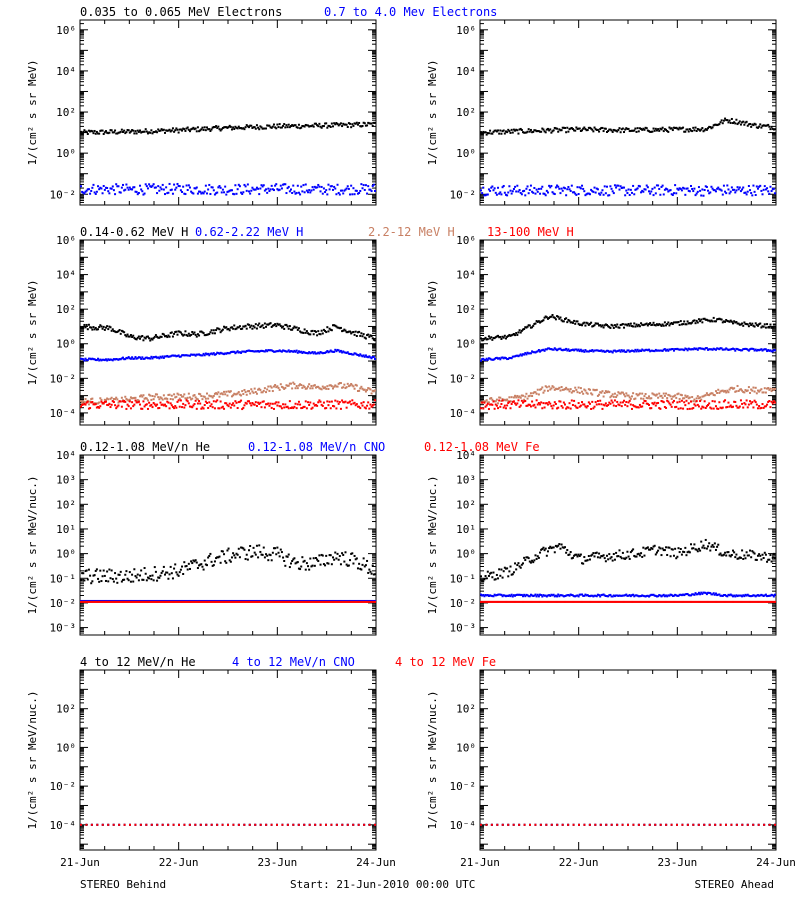 The width and height of the screenshot is (800, 904). What do you see at coordinates (32, 113) in the screenshot?
I see `y-axis-label: 1/(cm² s sr MeV)` at bounding box center [32, 113].